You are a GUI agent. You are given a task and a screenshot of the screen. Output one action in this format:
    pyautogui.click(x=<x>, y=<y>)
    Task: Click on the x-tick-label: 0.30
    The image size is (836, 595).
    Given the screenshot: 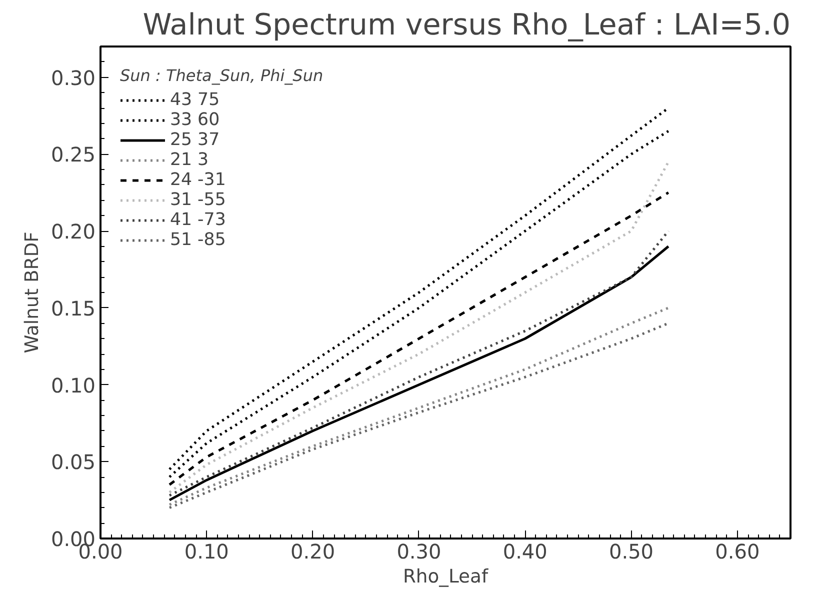 What is the action you would take?
    pyautogui.click(x=419, y=552)
    